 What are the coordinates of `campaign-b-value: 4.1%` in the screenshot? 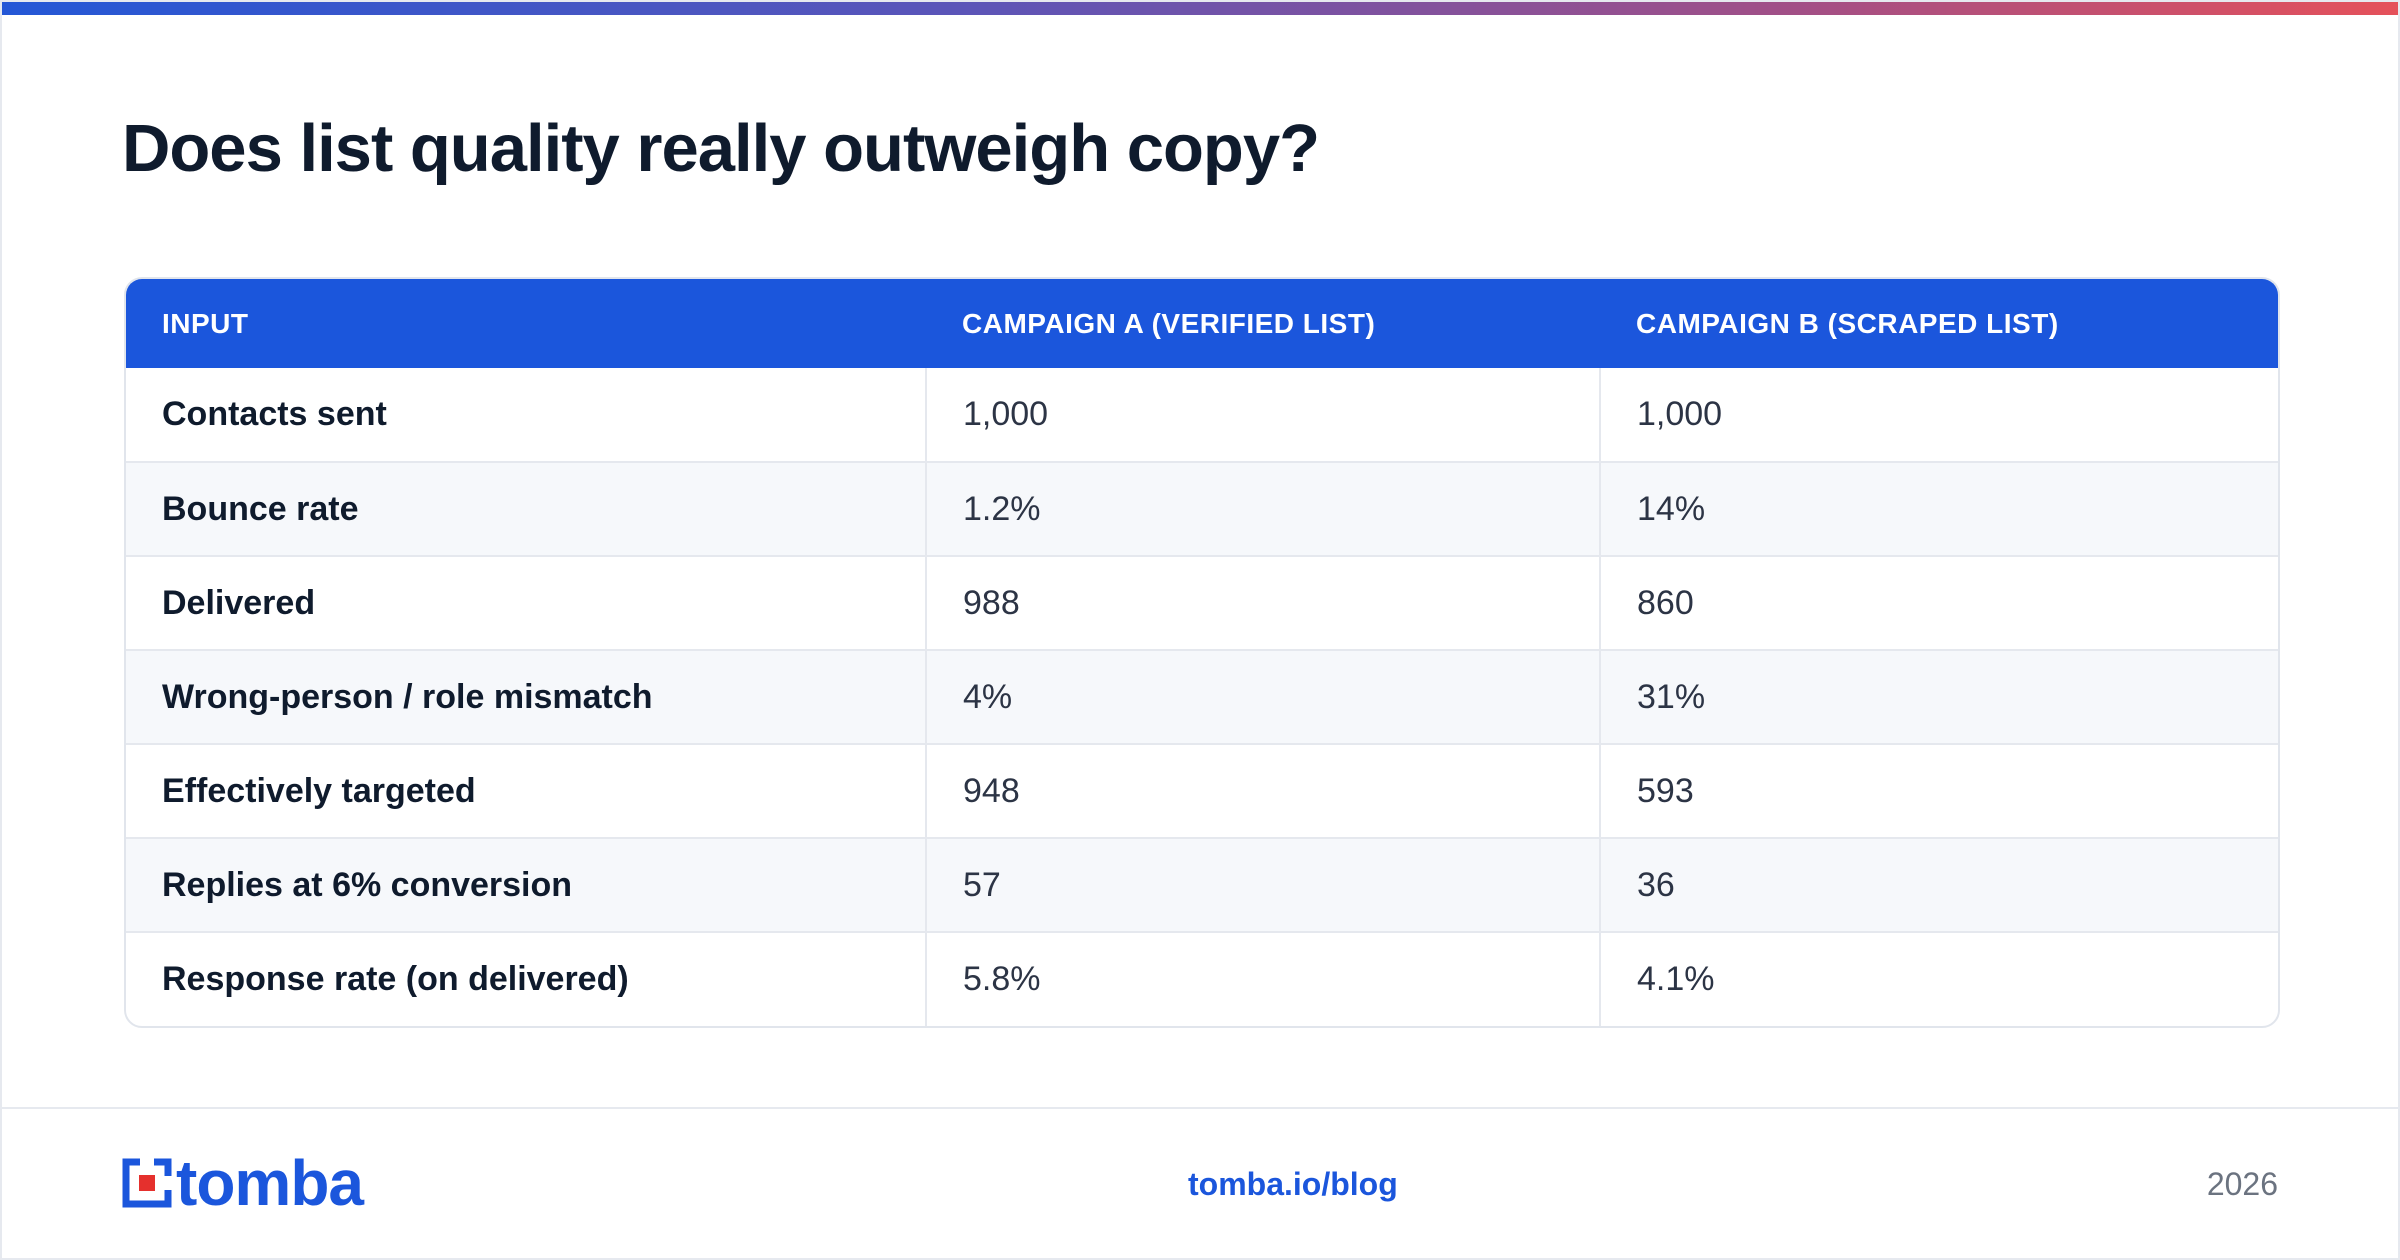 It's located at (1938, 978).